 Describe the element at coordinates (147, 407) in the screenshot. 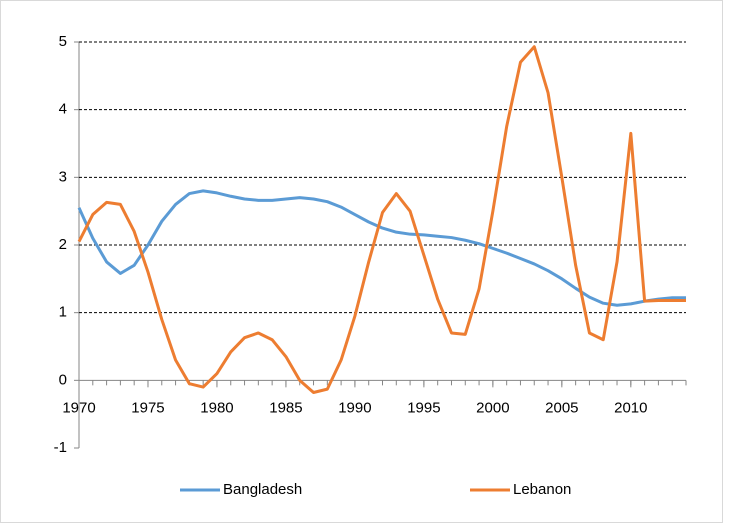

I see `x-tick-label: 1975` at that location.